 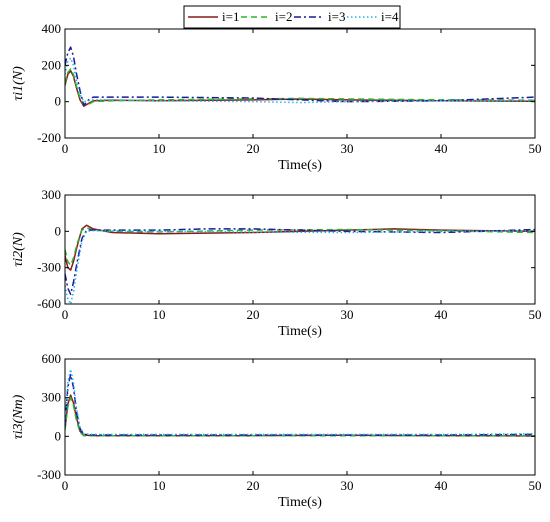 What do you see at coordinates (336, 16) in the screenshot?
I see `legend-label: i=3` at bounding box center [336, 16].